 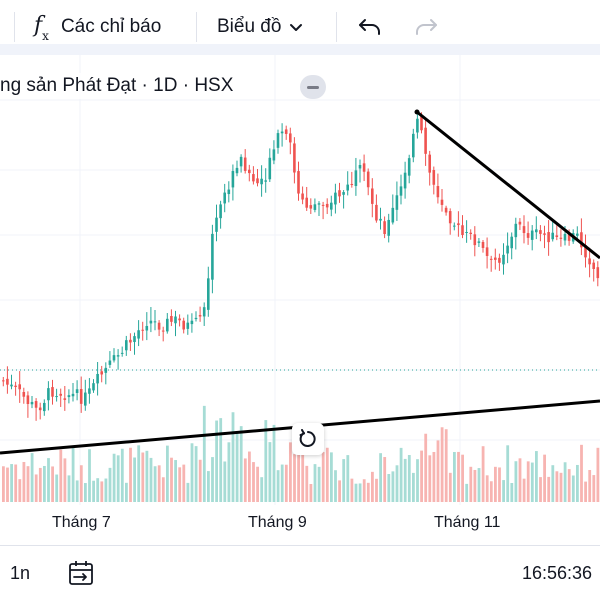 I want to click on reset-chart-button, so click(x=308, y=439).